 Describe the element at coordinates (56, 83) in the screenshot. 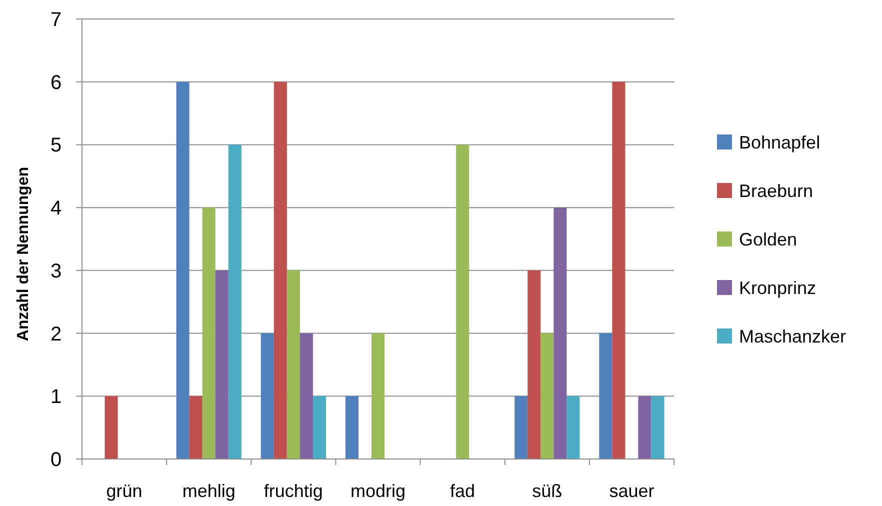

I see `y-tick-label: 6` at that location.